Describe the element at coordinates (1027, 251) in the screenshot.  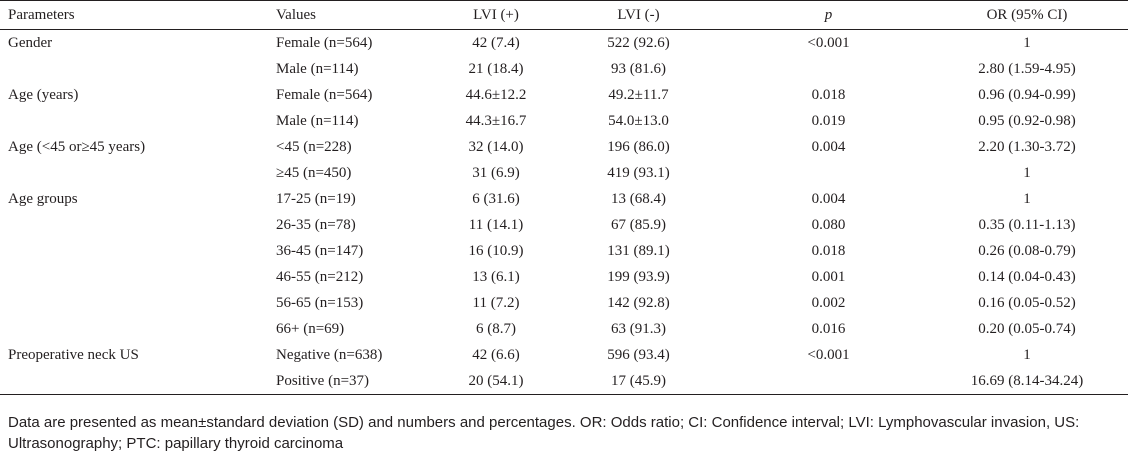
I see `cell-odds-ratio: 0.26 (0.08-0.79)` at that location.